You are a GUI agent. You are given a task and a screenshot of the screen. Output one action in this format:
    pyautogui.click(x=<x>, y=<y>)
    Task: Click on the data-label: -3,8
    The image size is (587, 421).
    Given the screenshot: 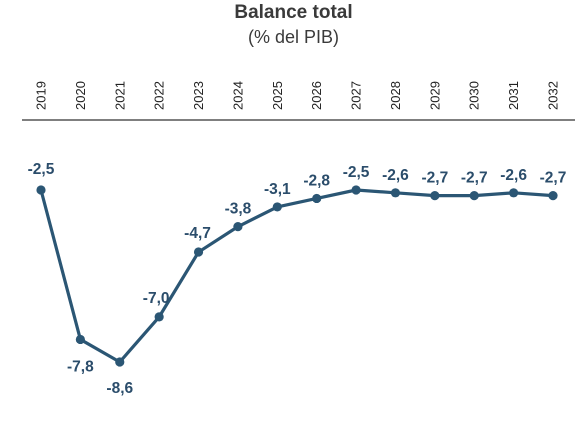 What is the action you would take?
    pyautogui.click(x=238, y=209)
    